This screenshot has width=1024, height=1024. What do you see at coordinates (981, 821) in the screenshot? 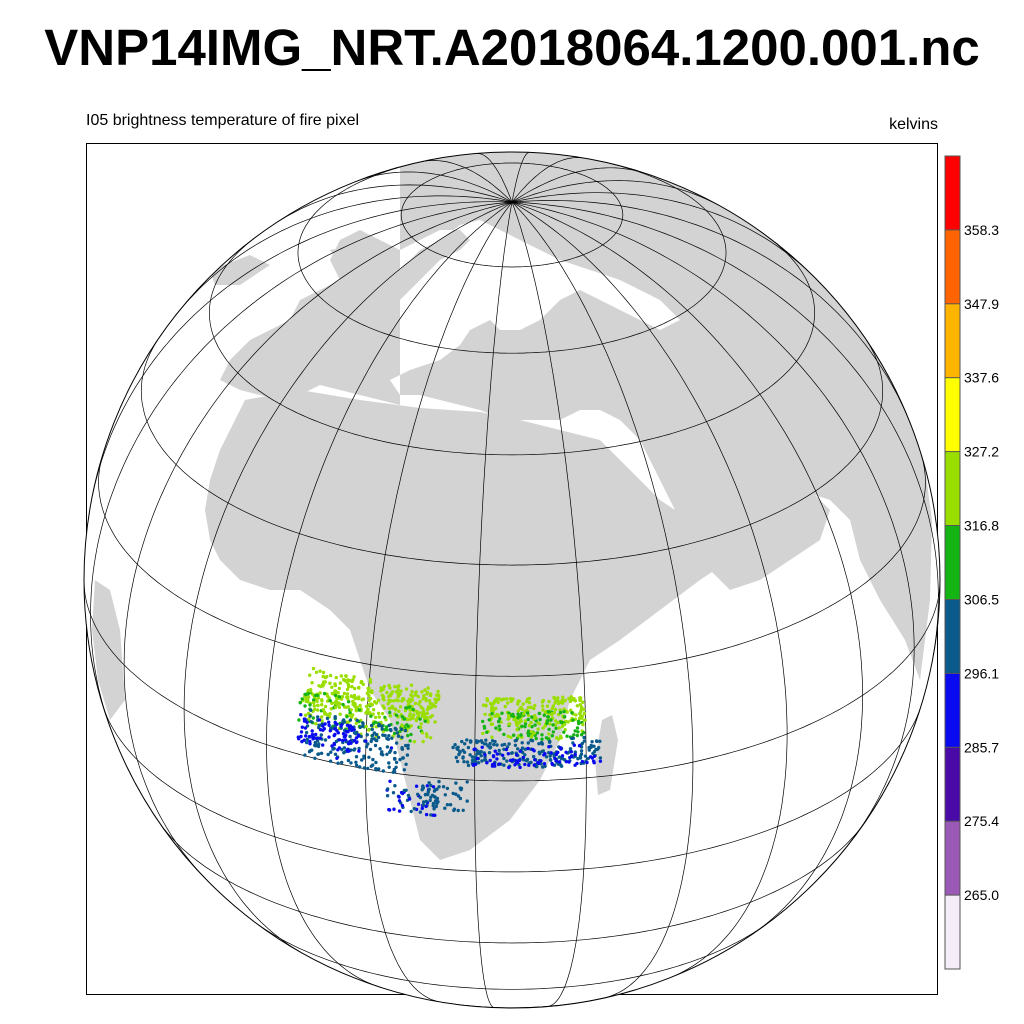
I see `colorbar-tick-label: 275.4` at bounding box center [981, 821].